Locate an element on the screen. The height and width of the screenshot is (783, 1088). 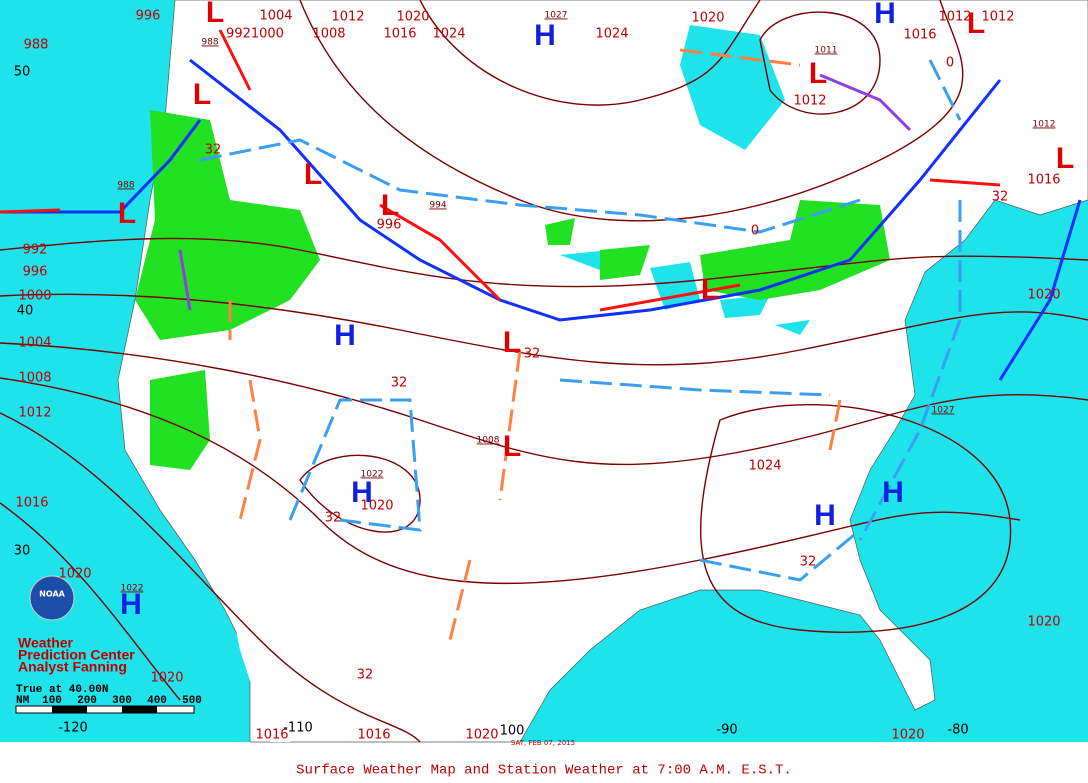
isobar-label: 992 is located at coordinates (35, 250).